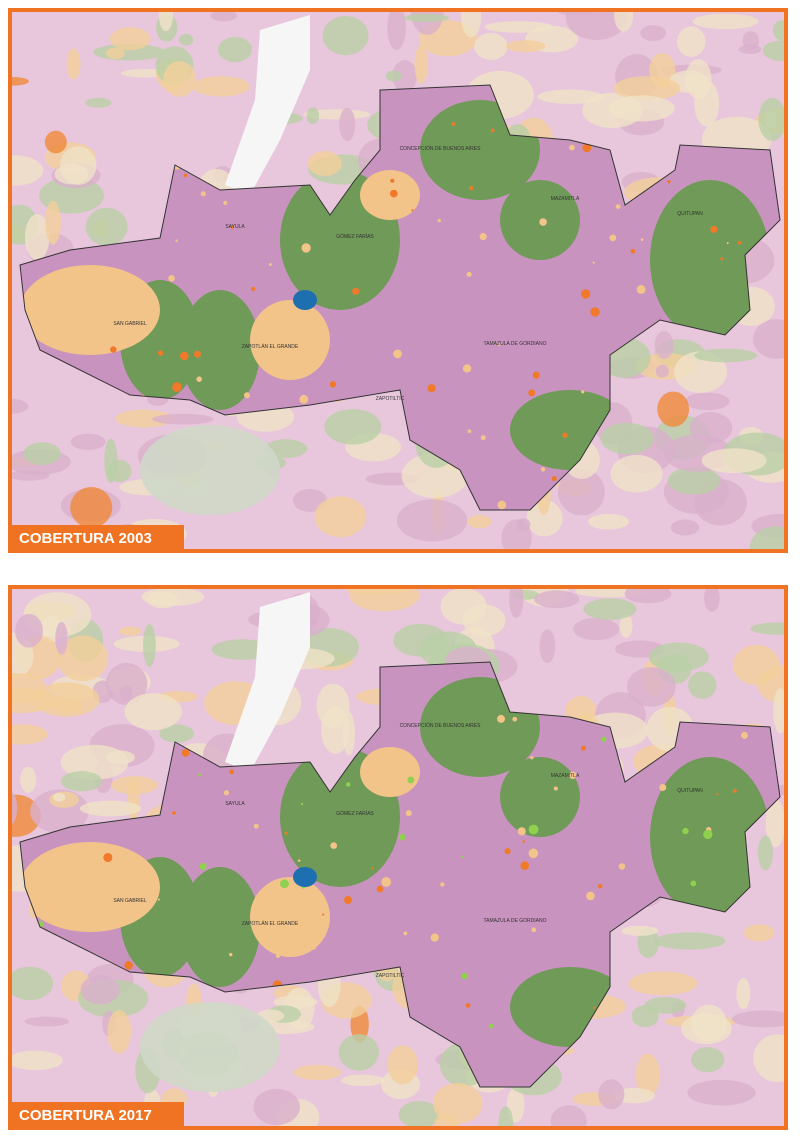 This screenshot has width=800, height=1145. I want to click on volcano, so click(210, 470).